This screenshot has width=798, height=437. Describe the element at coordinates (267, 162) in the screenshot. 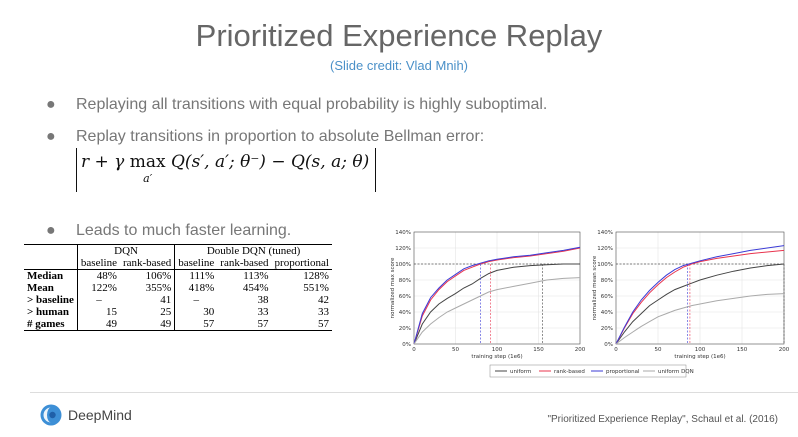

I see `formula-part-2: Q(s′, a′; θ⁻) − Q(s, a; θ)` at that location.